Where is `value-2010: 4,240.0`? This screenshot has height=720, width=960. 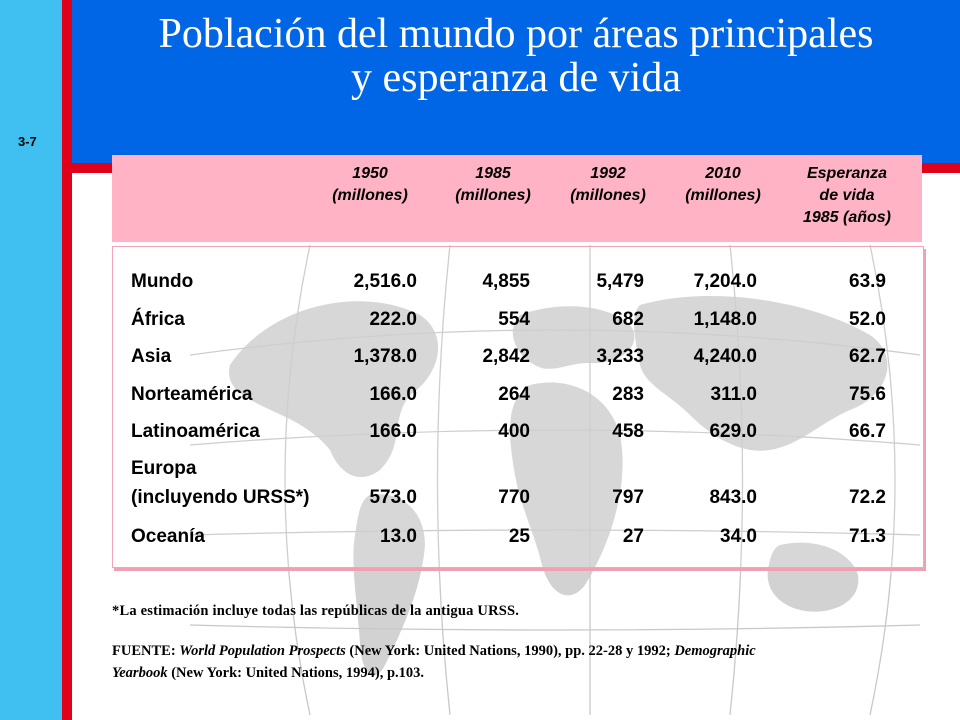
value-2010: 4,240.0 is located at coordinates (725, 356).